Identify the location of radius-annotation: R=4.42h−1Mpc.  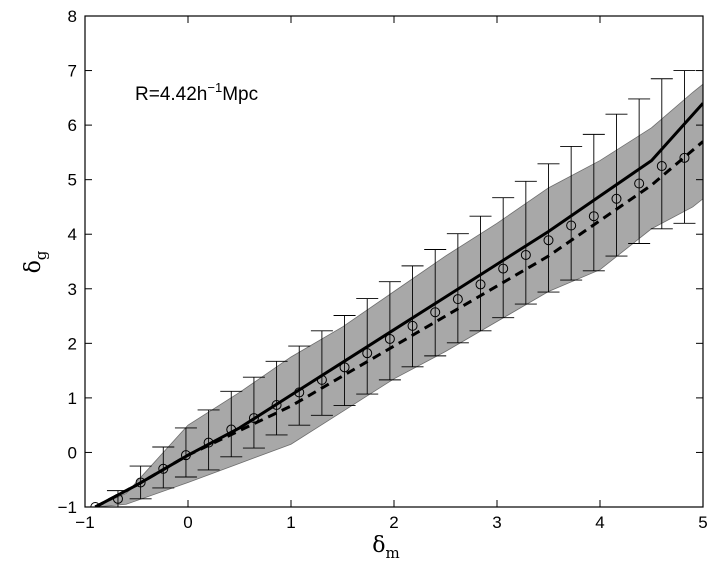
(196, 92).